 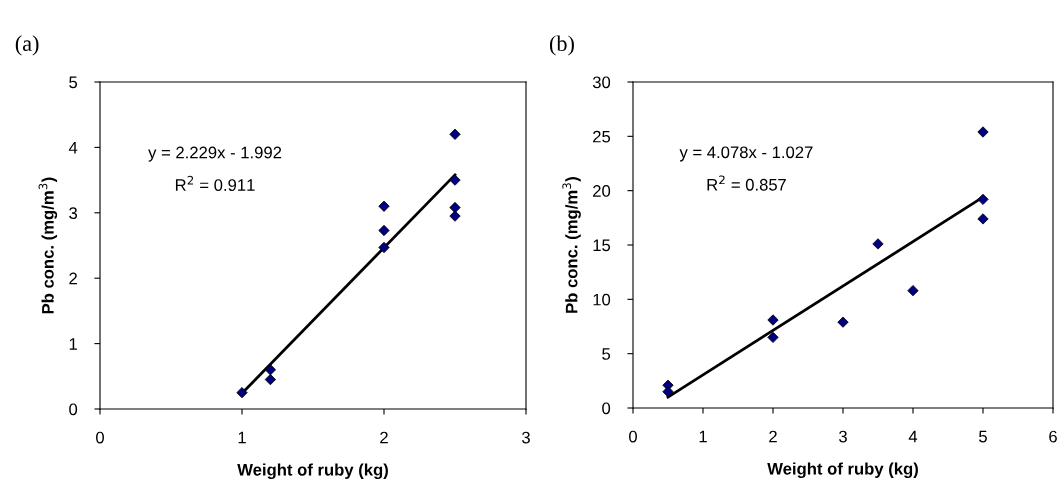 I want to click on y-tick-label: 25, so click(x=602, y=136).